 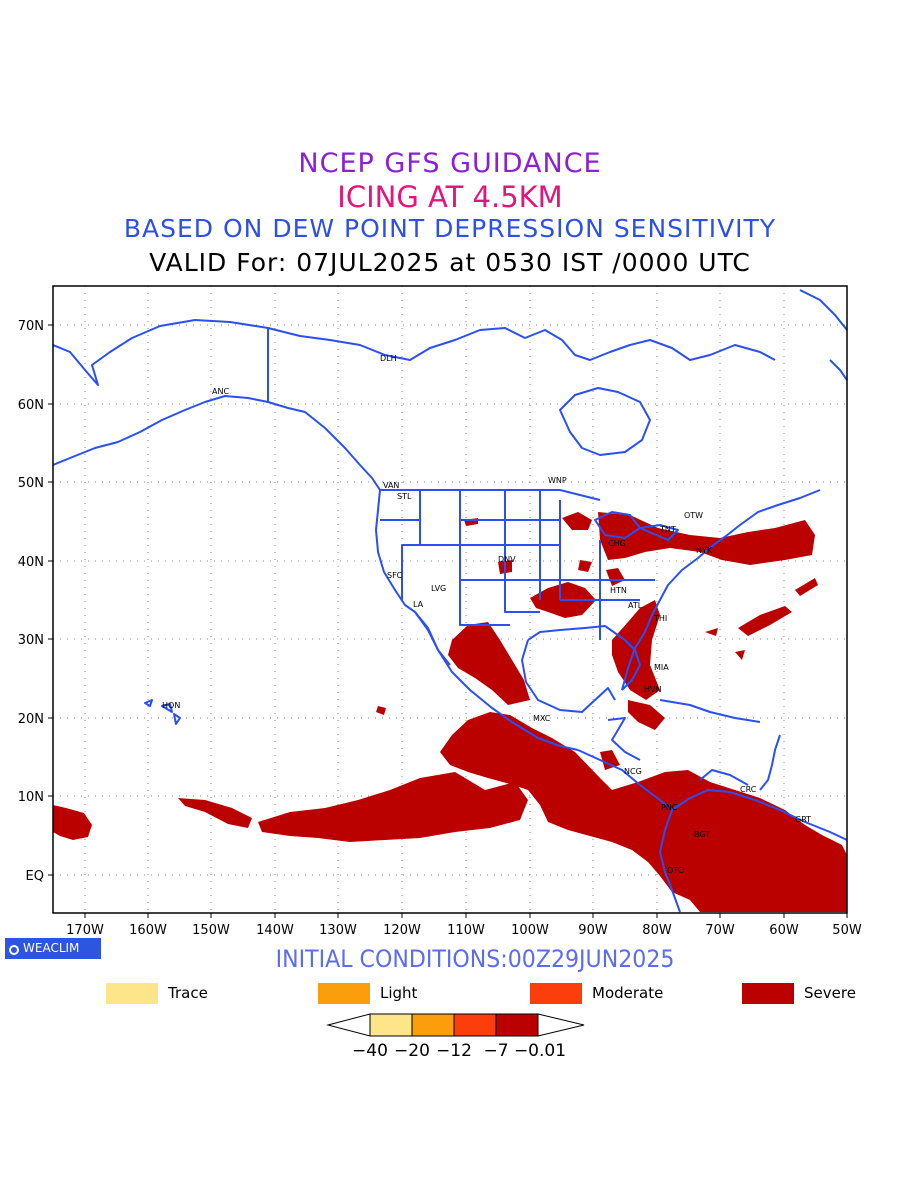 I want to click on station-label: ATL, so click(x=635, y=605).